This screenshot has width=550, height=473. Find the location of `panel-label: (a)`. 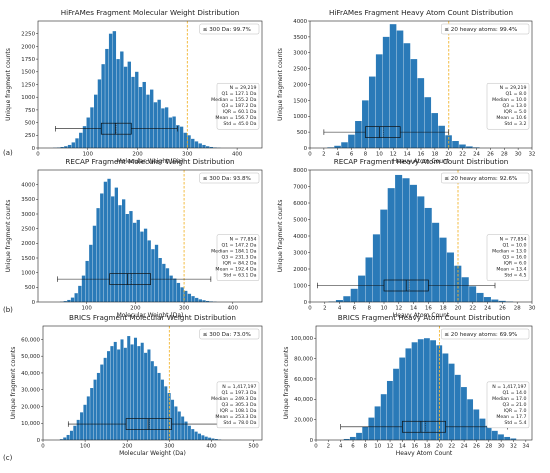

panel-label: (a) is located at coordinates (8, 153).